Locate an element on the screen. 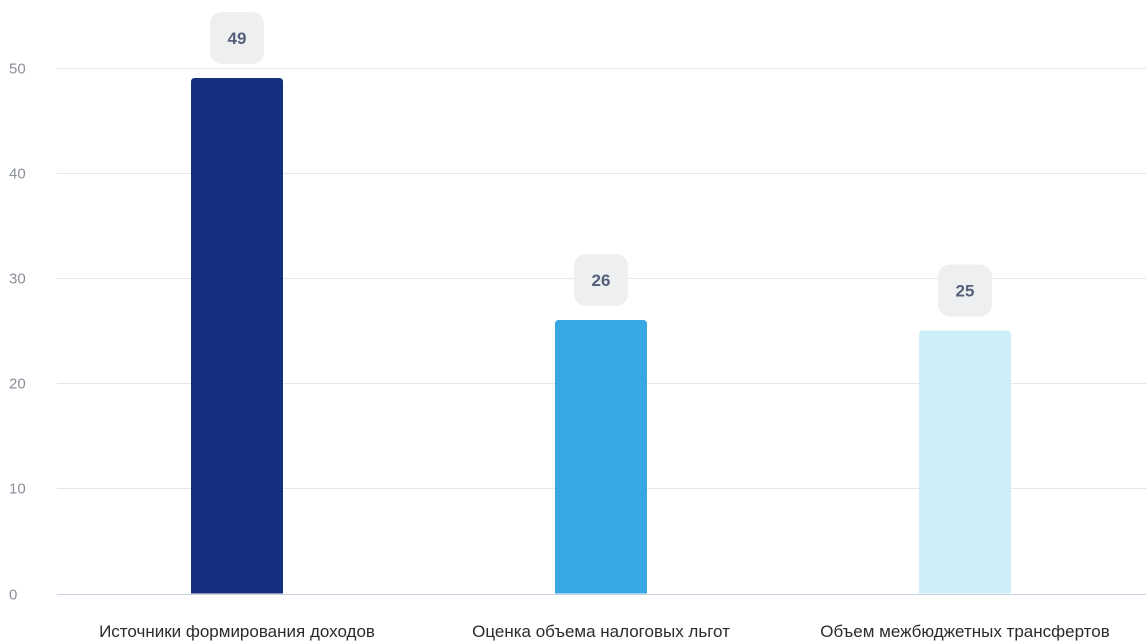  category-label: Объем межбюджетных трансфертов is located at coordinates (965, 631).